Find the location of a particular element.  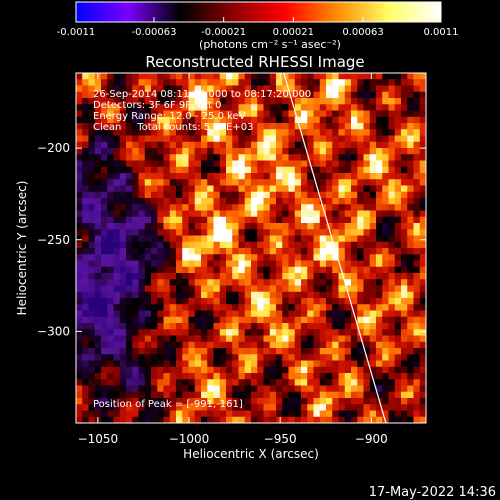

x-tick-label: −950 is located at coordinates (280, 439).